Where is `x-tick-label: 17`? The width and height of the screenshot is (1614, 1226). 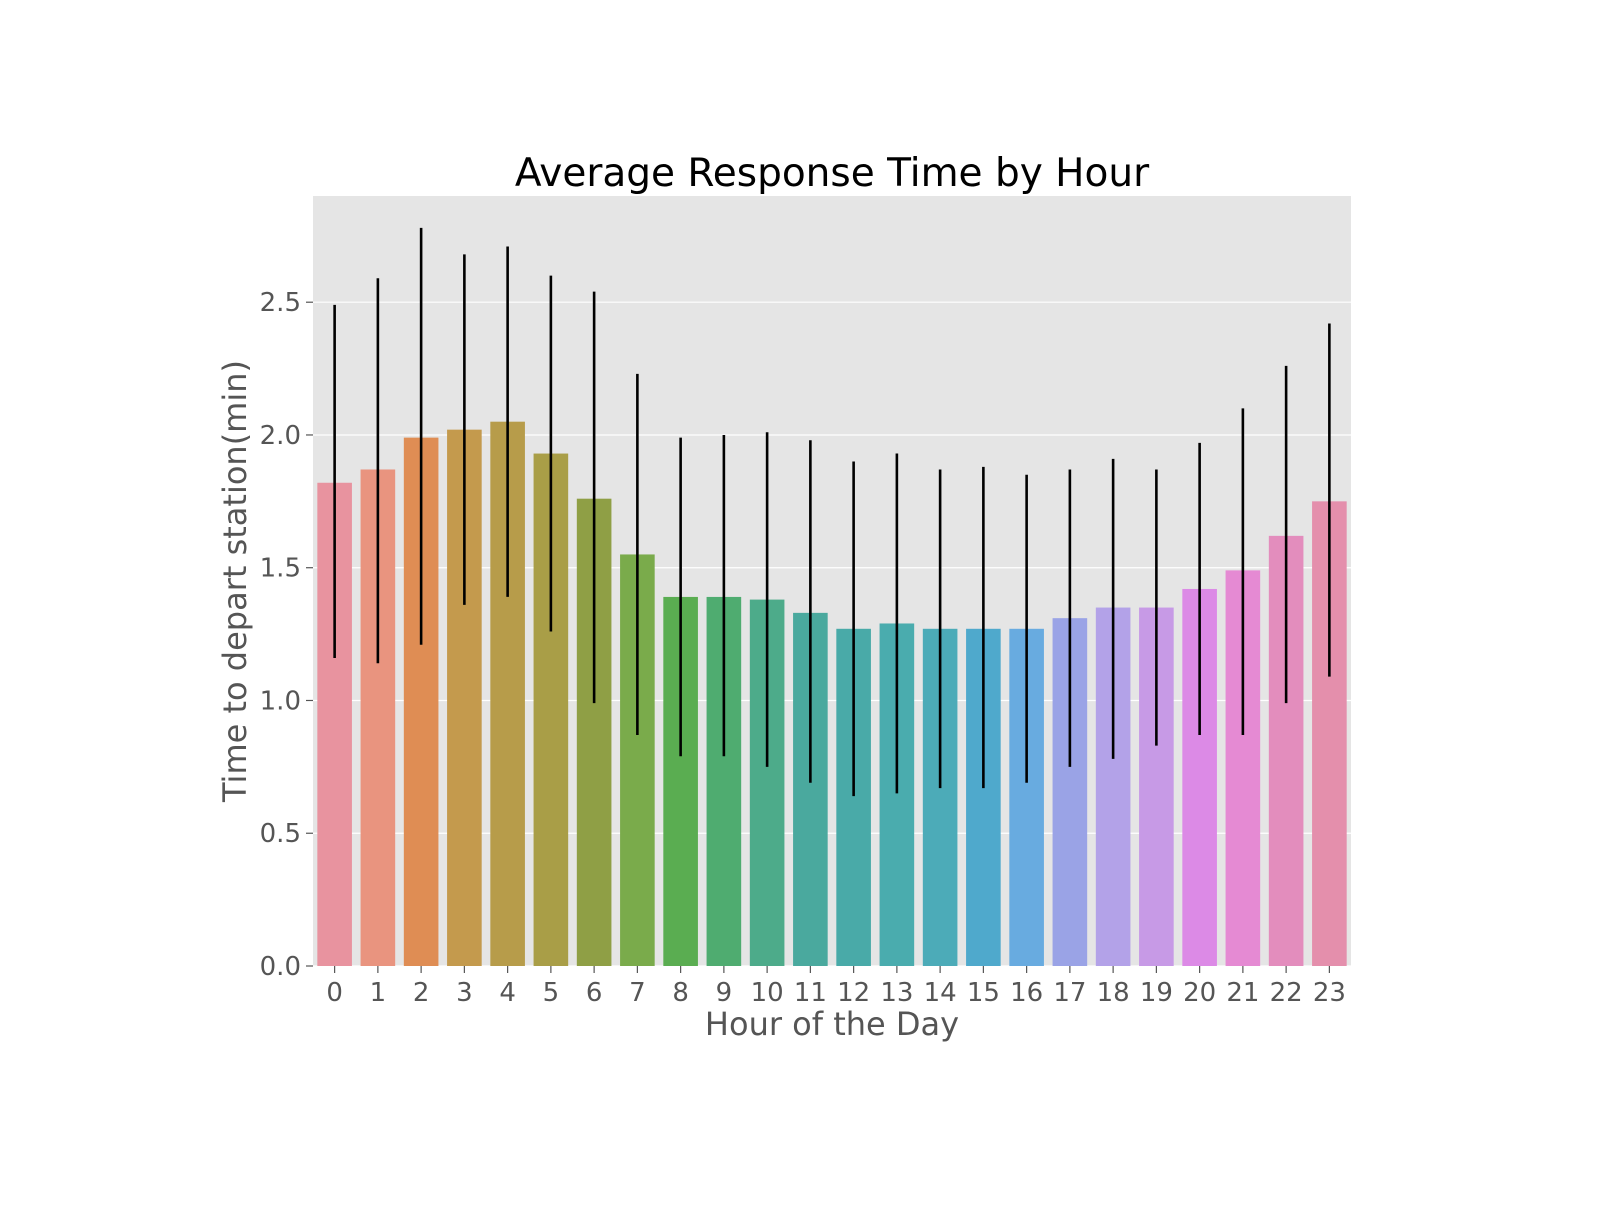 x-tick-label: 17 is located at coordinates (1069, 993).